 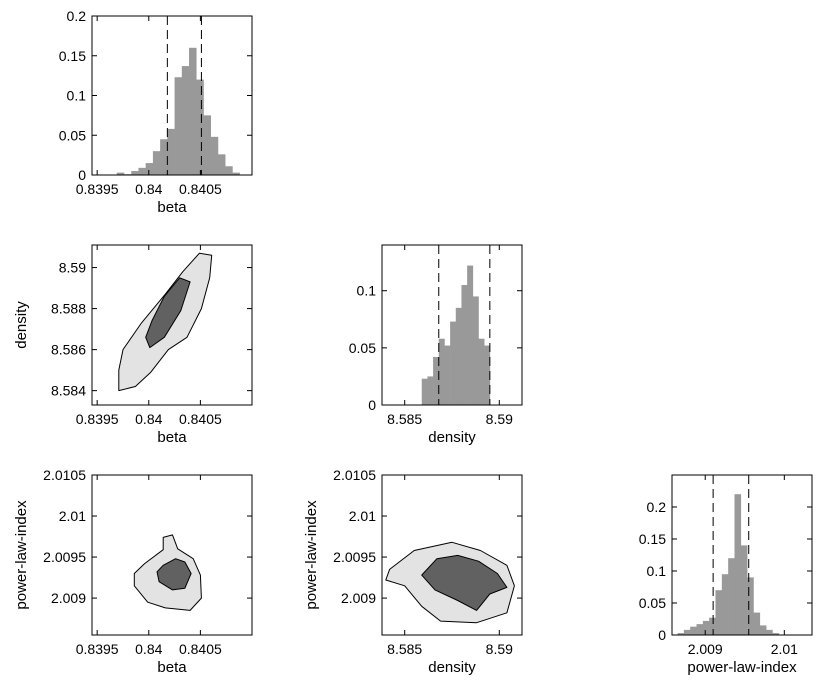 I want to click on y-axis-label: density, so click(x=21, y=325).